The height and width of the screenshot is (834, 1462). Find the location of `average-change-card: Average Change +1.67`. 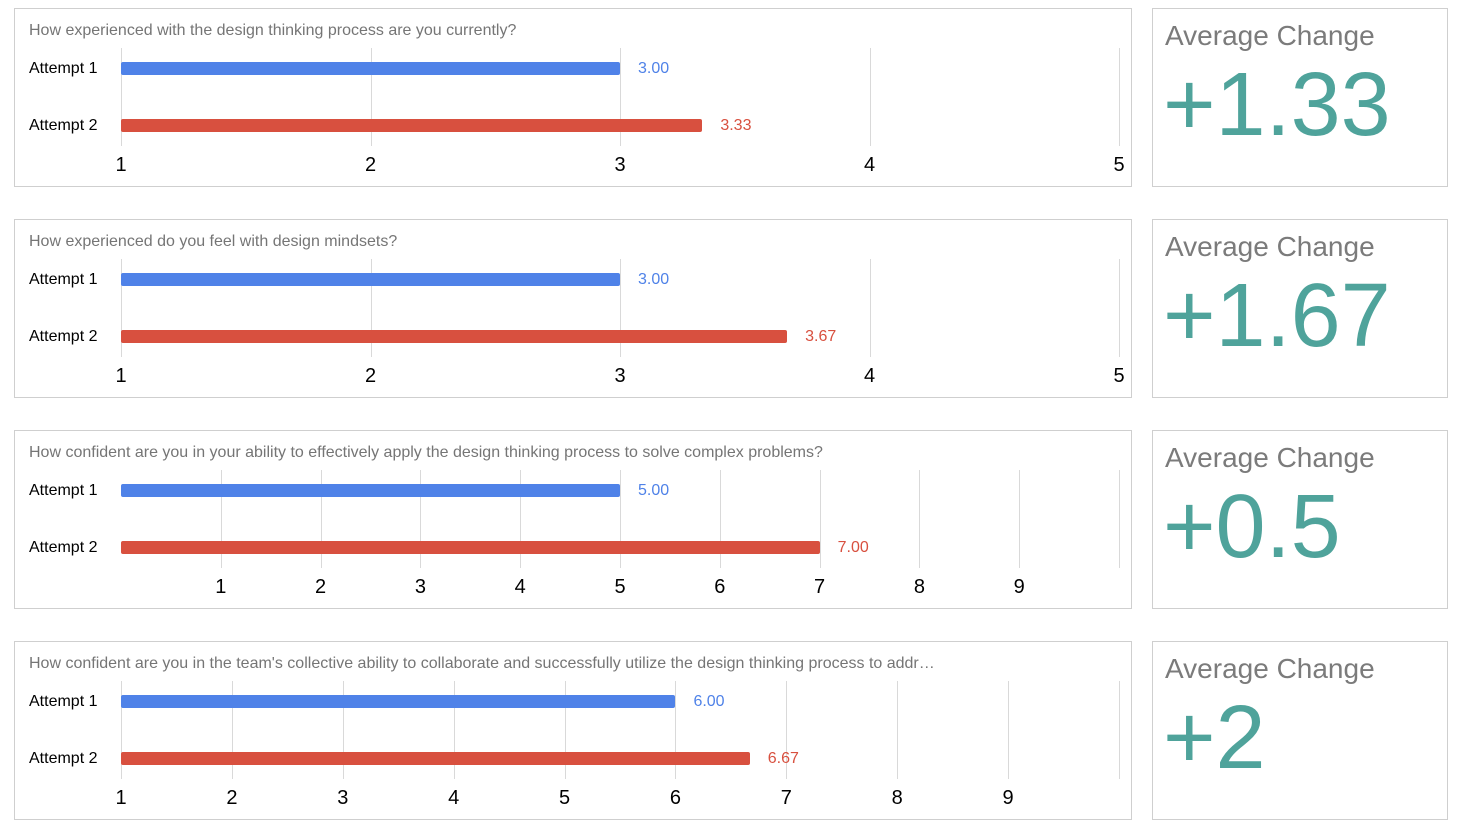

average-change-card: Average Change +1.67 is located at coordinates (1300, 308).